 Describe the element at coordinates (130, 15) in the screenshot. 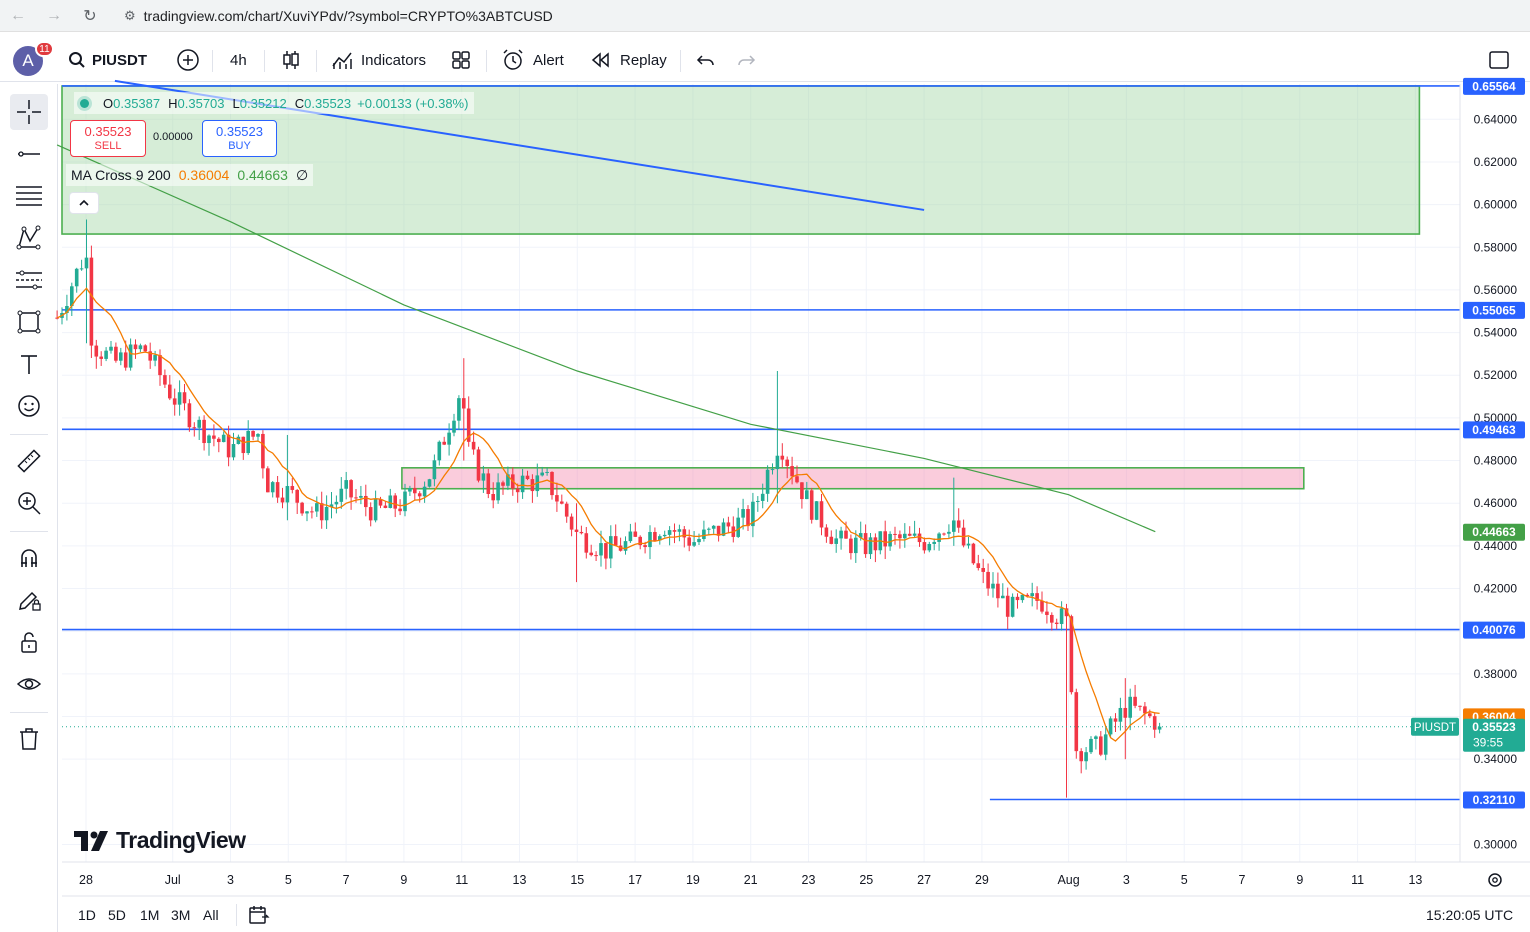

I see `site-settings-icon: ⚙` at that location.